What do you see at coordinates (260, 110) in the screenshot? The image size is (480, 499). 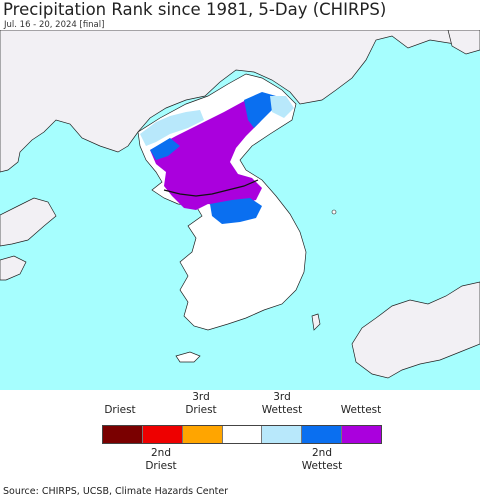 I see `second-wettest-region-north` at bounding box center [260, 110].